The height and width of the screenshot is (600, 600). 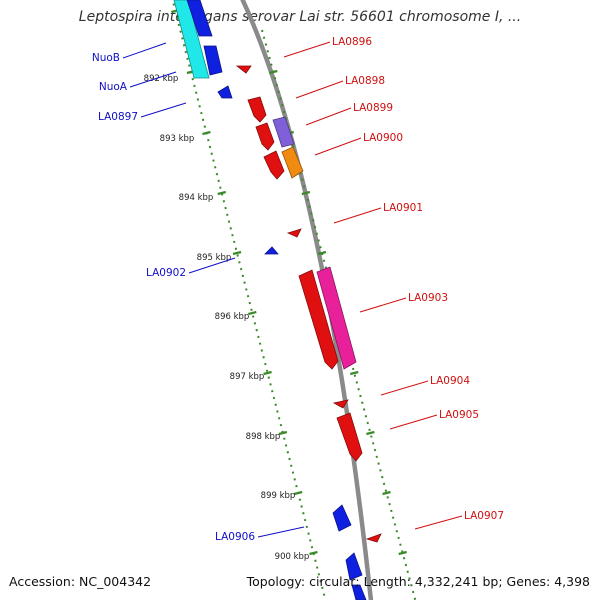 What do you see at coordinates (214, 258) in the screenshot?
I see `ruler-label: 895 kbp` at bounding box center [214, 258].